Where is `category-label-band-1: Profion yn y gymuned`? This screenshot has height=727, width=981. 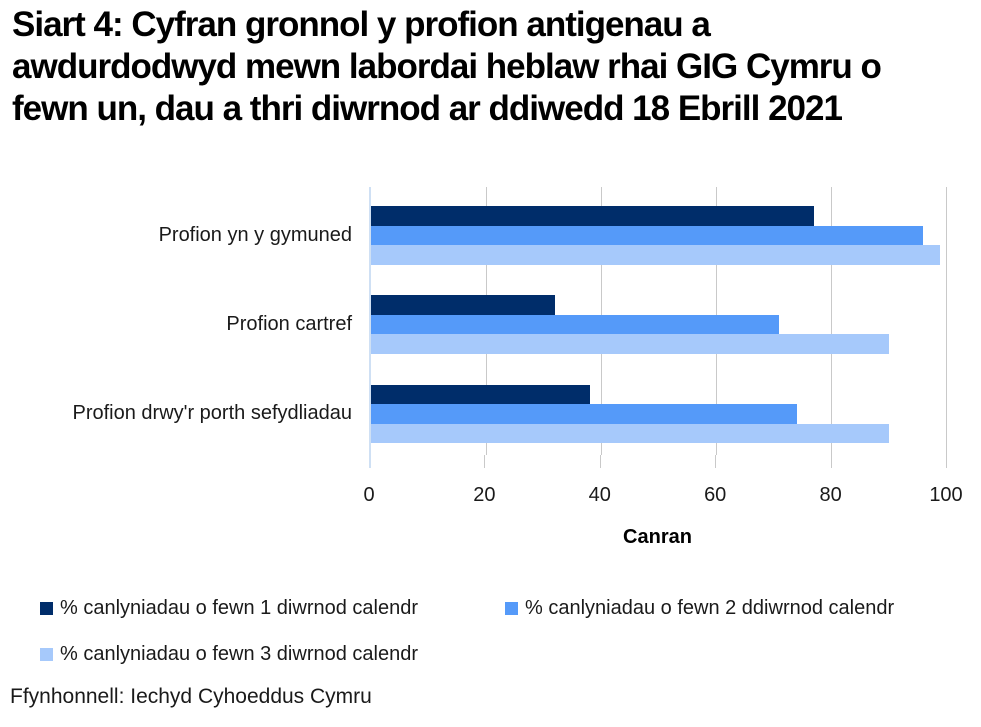
category-label-band-1: Profion yn y gymuned is located at coordinates (176, 231).